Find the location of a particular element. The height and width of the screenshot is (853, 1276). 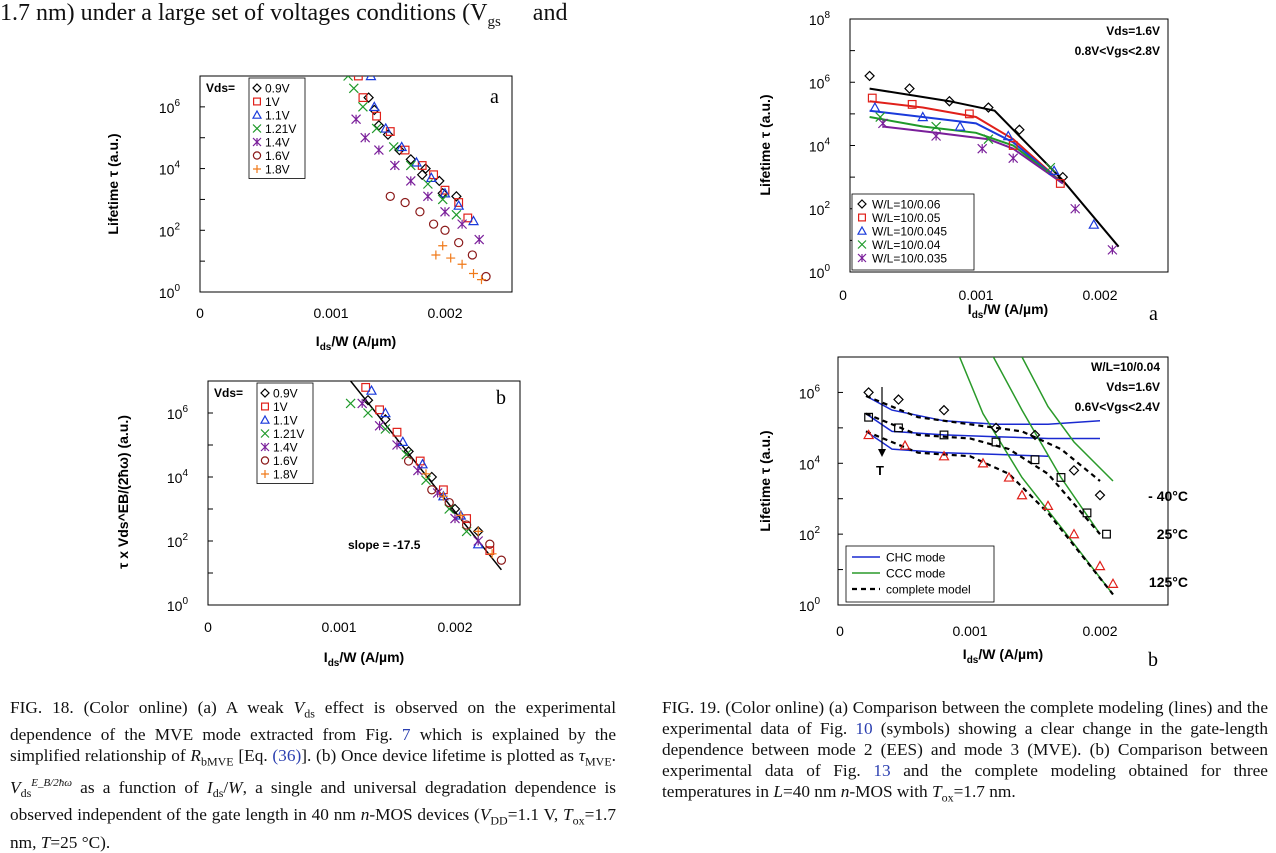

caption-reference-link: 10 is located at coordinates (864, 728).